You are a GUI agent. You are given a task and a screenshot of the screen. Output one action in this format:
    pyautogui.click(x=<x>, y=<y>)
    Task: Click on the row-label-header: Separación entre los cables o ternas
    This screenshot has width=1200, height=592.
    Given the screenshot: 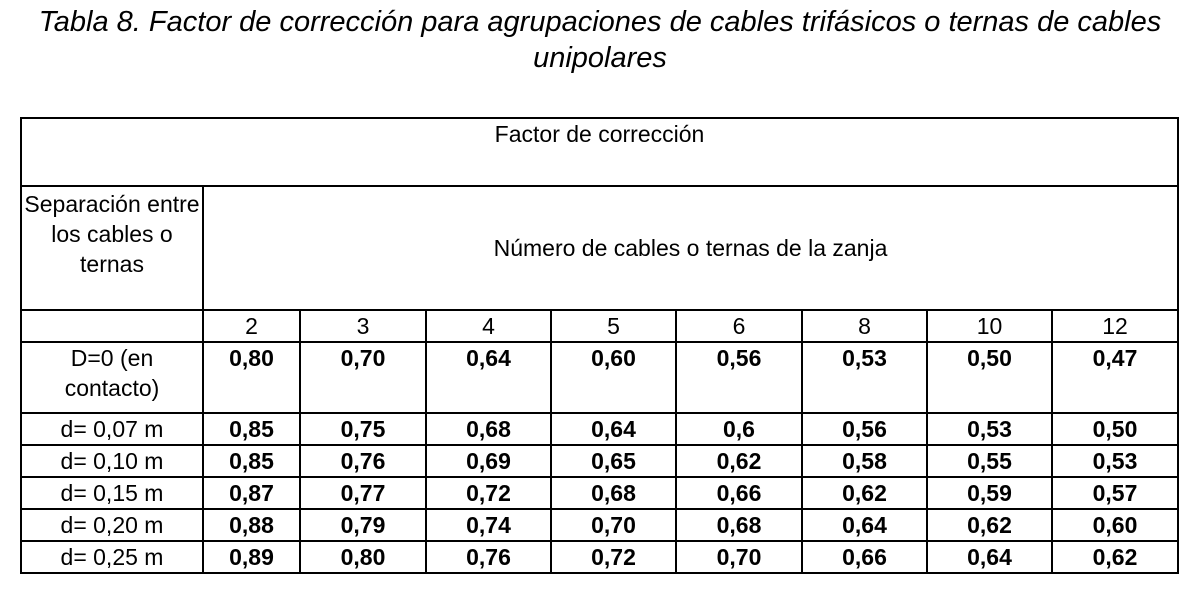 What is the action you would take?
    pyautogui.click(x=112, y=248)
    